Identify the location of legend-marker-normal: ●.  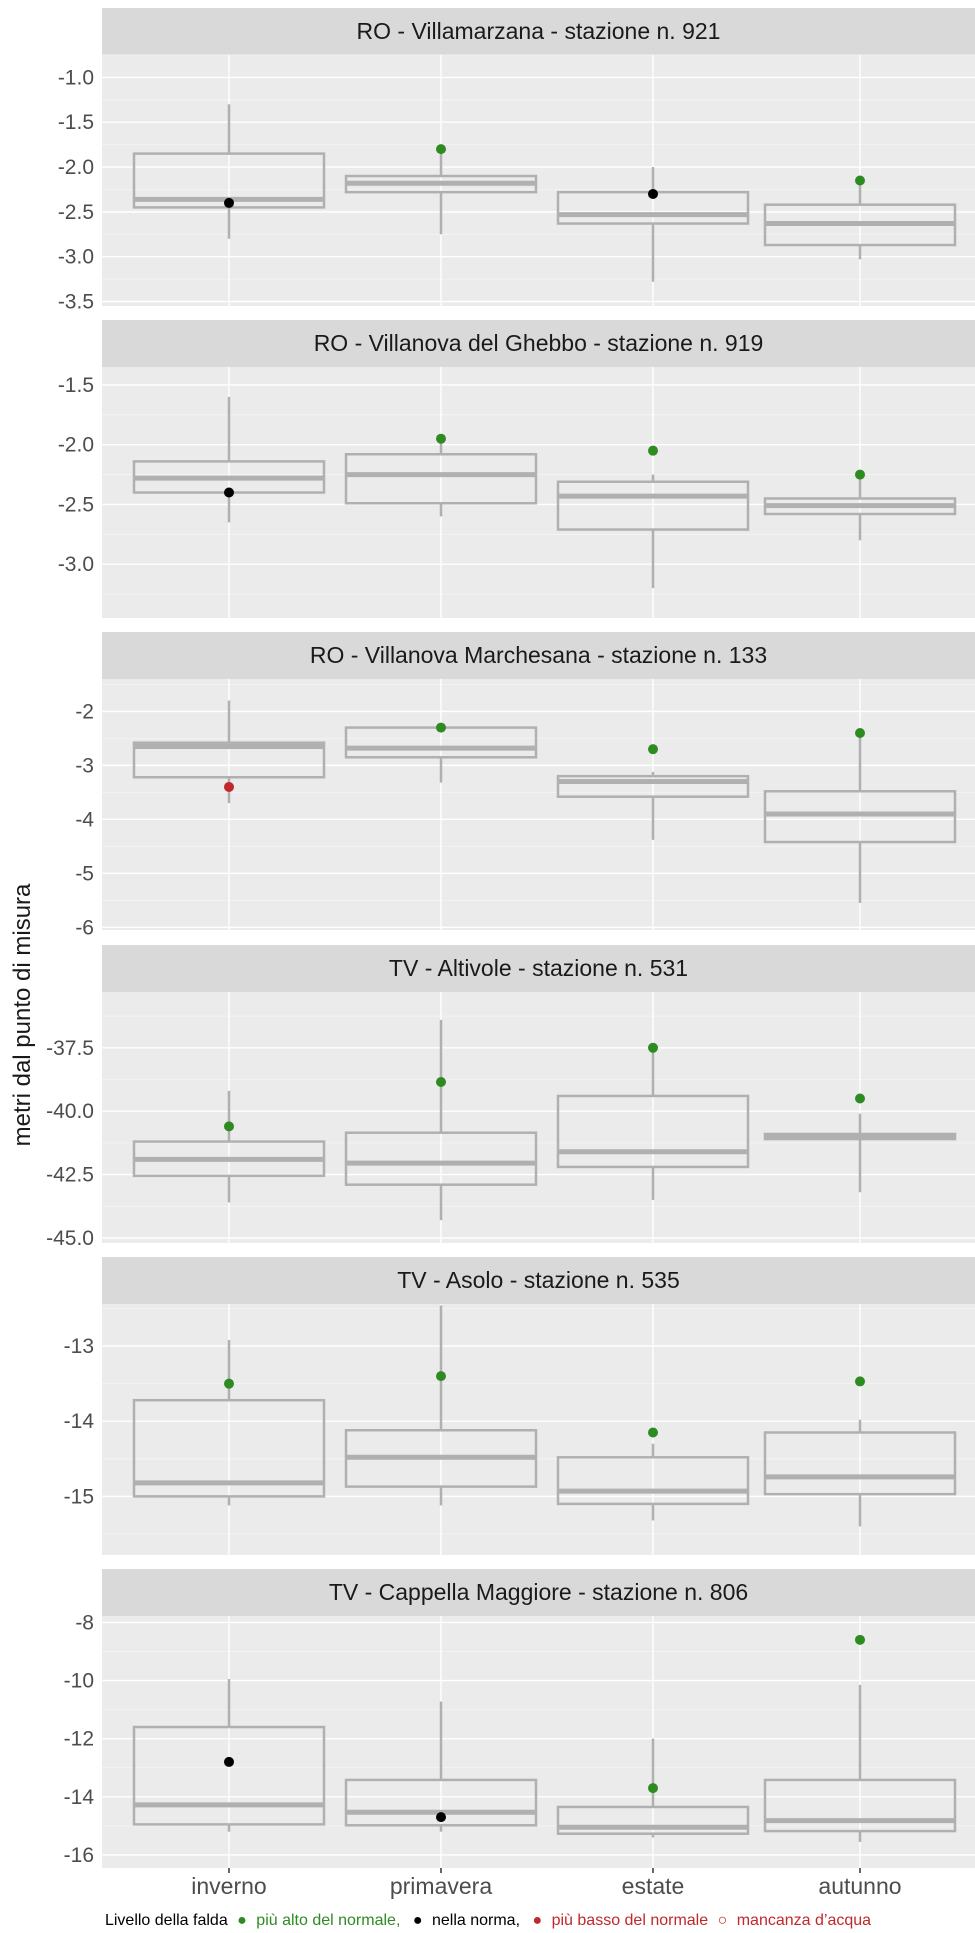
(418, 1920).